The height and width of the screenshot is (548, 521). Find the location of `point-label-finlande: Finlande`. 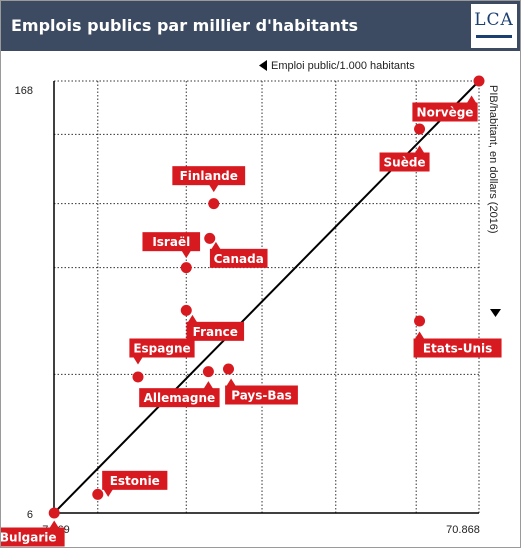

point-label-finlande: Finlande is located at coordinates (209, 176).